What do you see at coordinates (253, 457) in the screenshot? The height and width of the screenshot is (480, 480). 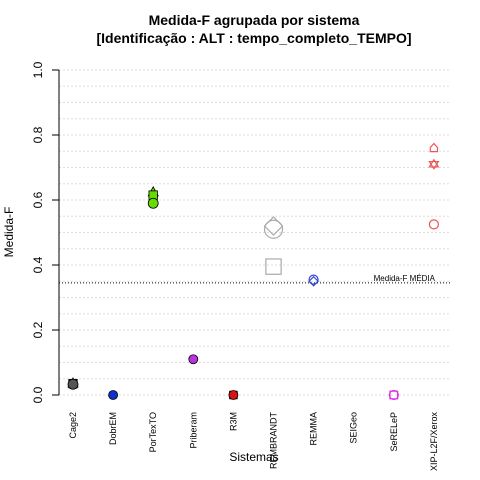 I see `x-axis-label: Sistemas` at bounding box center [253, 457].